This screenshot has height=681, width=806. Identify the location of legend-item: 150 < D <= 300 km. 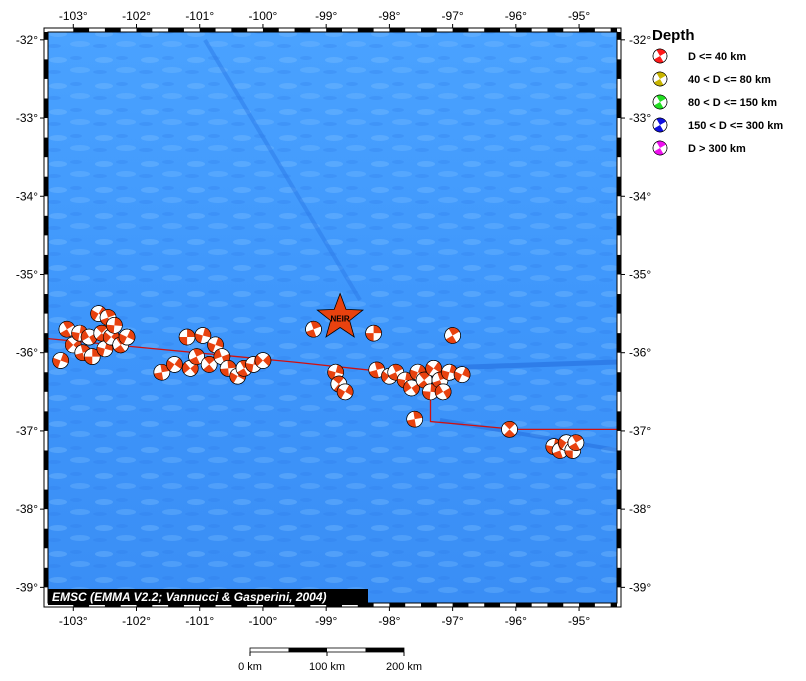
(717, 125).